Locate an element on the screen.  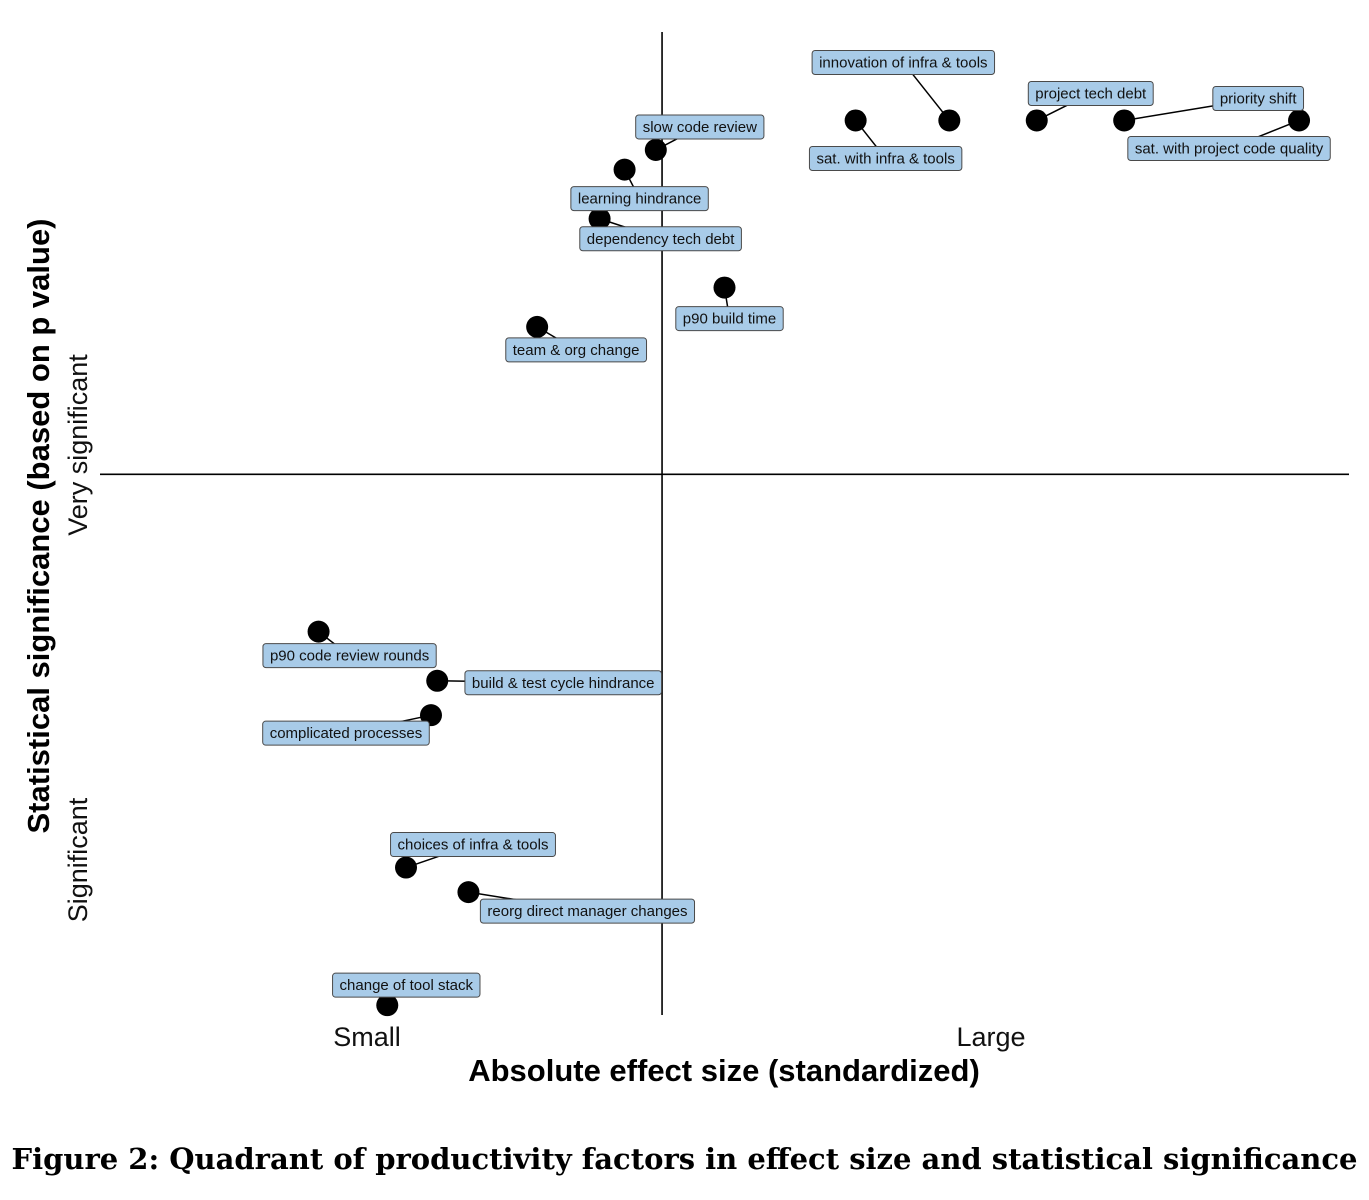
label-text: complicated processes is located at coordinates (346, 733).